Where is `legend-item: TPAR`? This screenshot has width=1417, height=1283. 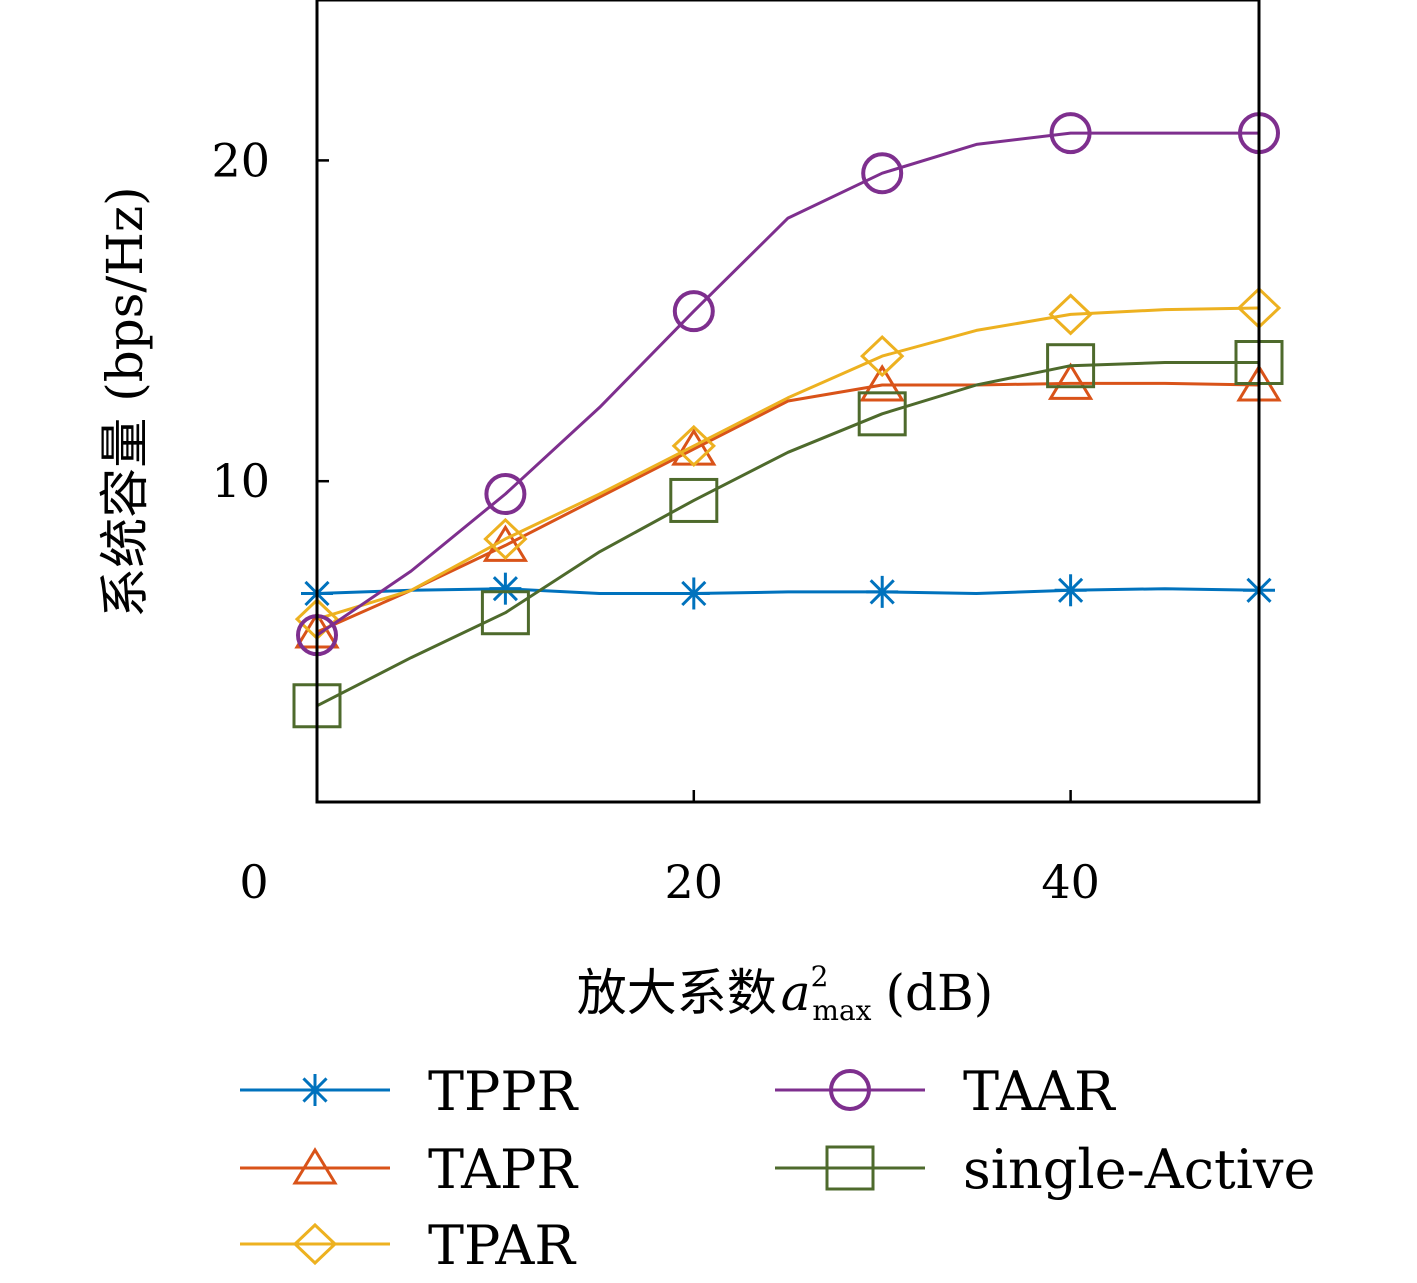
legend-item: TPAR is located at coordinates (408, 1245).